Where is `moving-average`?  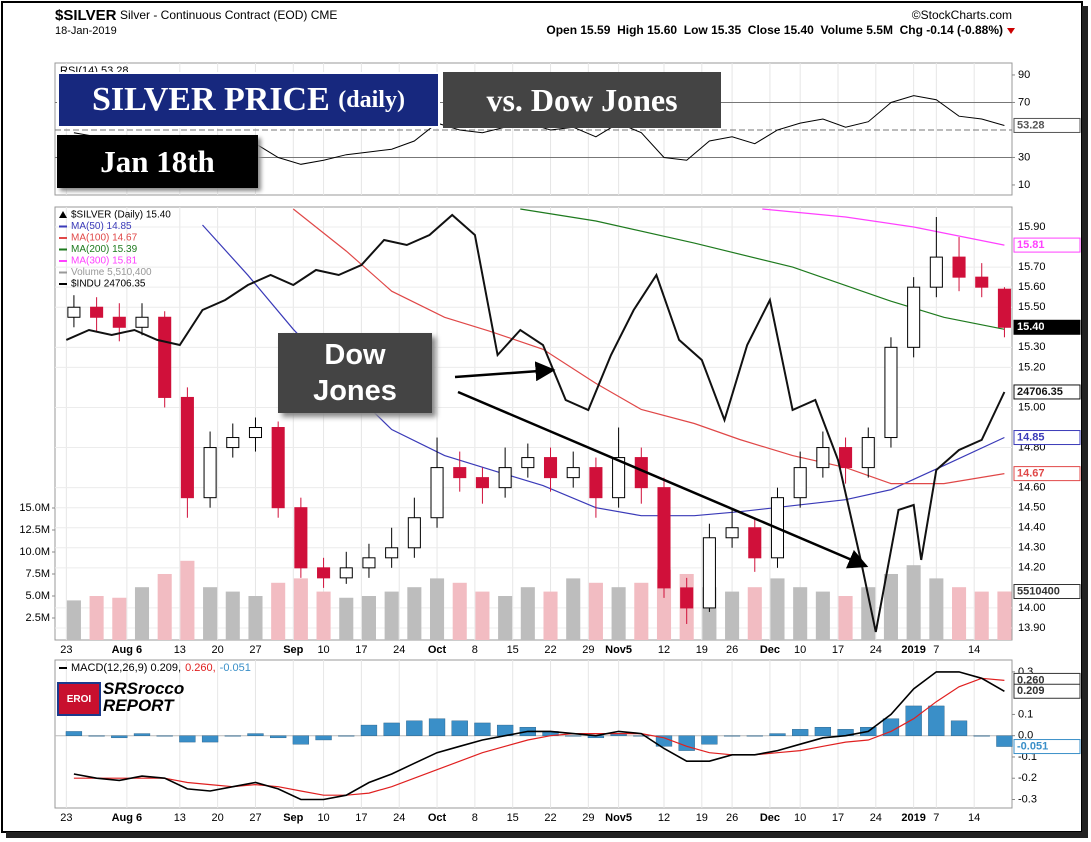 moving-average is located at coordinates (762, 269).